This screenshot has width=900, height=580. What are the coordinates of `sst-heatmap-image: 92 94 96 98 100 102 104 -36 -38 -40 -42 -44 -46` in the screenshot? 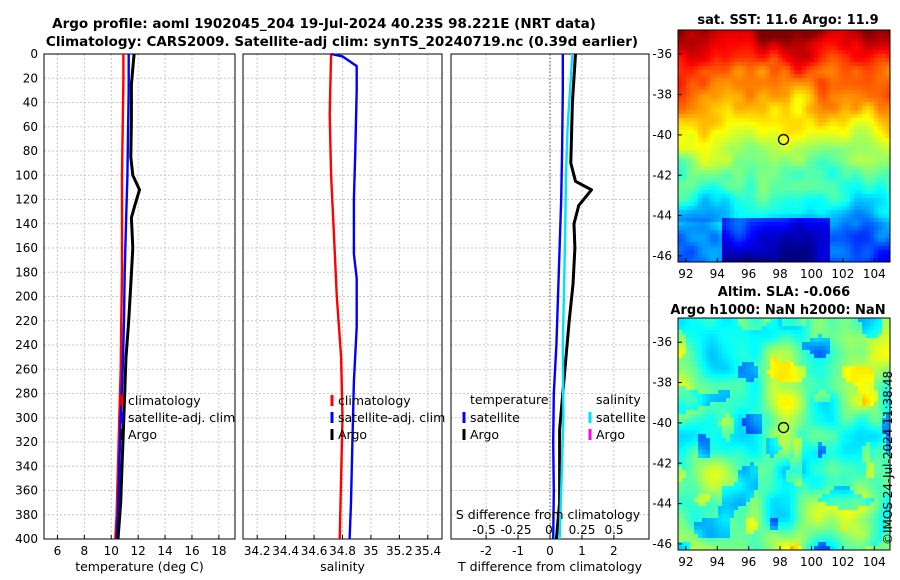 It's located at (771, 155).